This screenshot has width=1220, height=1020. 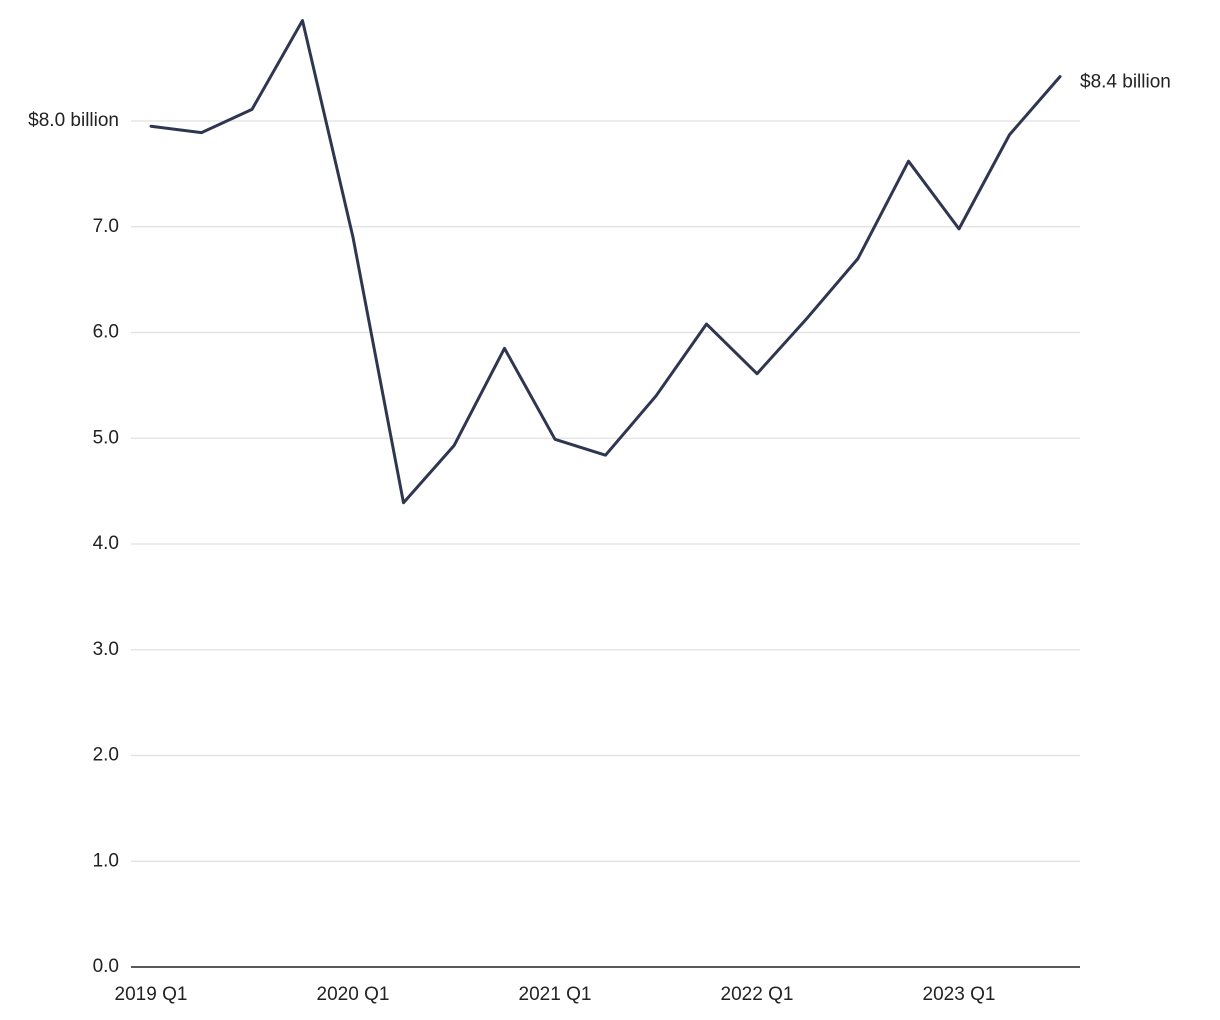 I want to click on x-tick-label: 2019 Q1, so click(x=151, y=994).